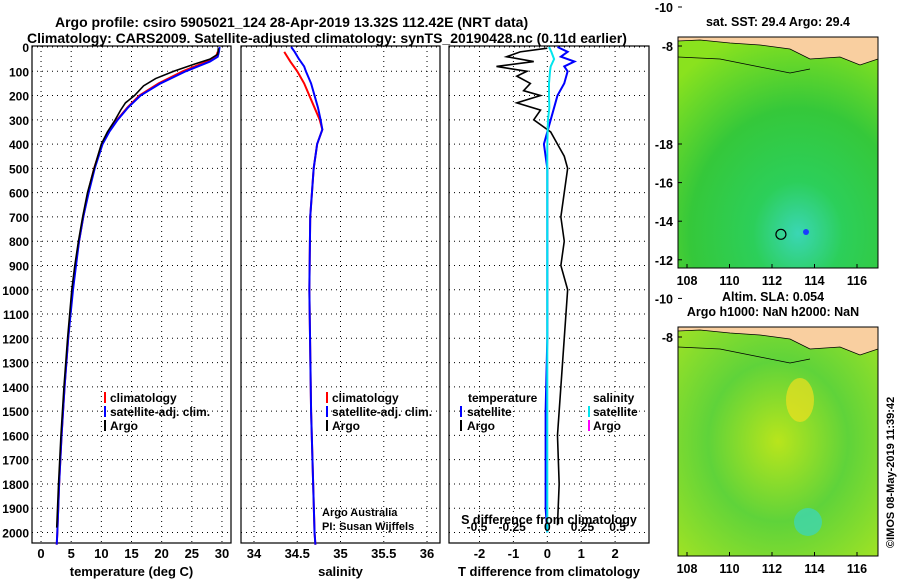  Describe the element at coordinates (131, 553) in the screenshot. I see `x-tick-label: 15` at that location.